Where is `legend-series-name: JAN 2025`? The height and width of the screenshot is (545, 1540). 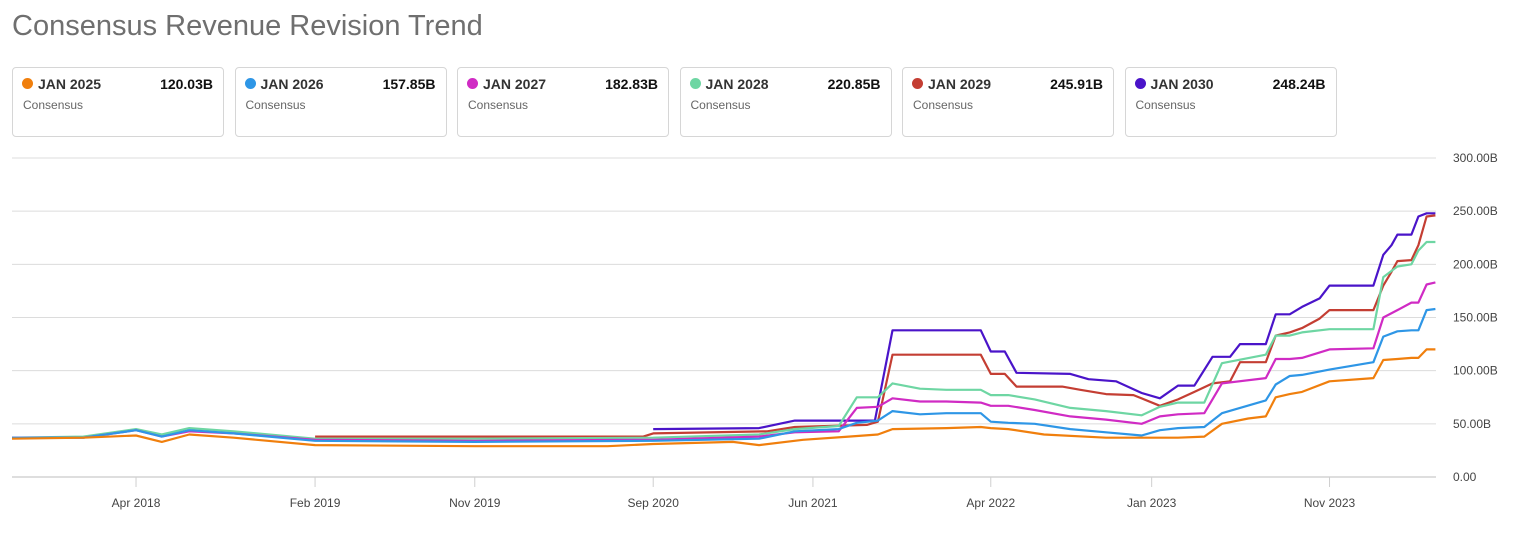
legend-series-name: JAN 2025 is located at coordinates (70, 84).